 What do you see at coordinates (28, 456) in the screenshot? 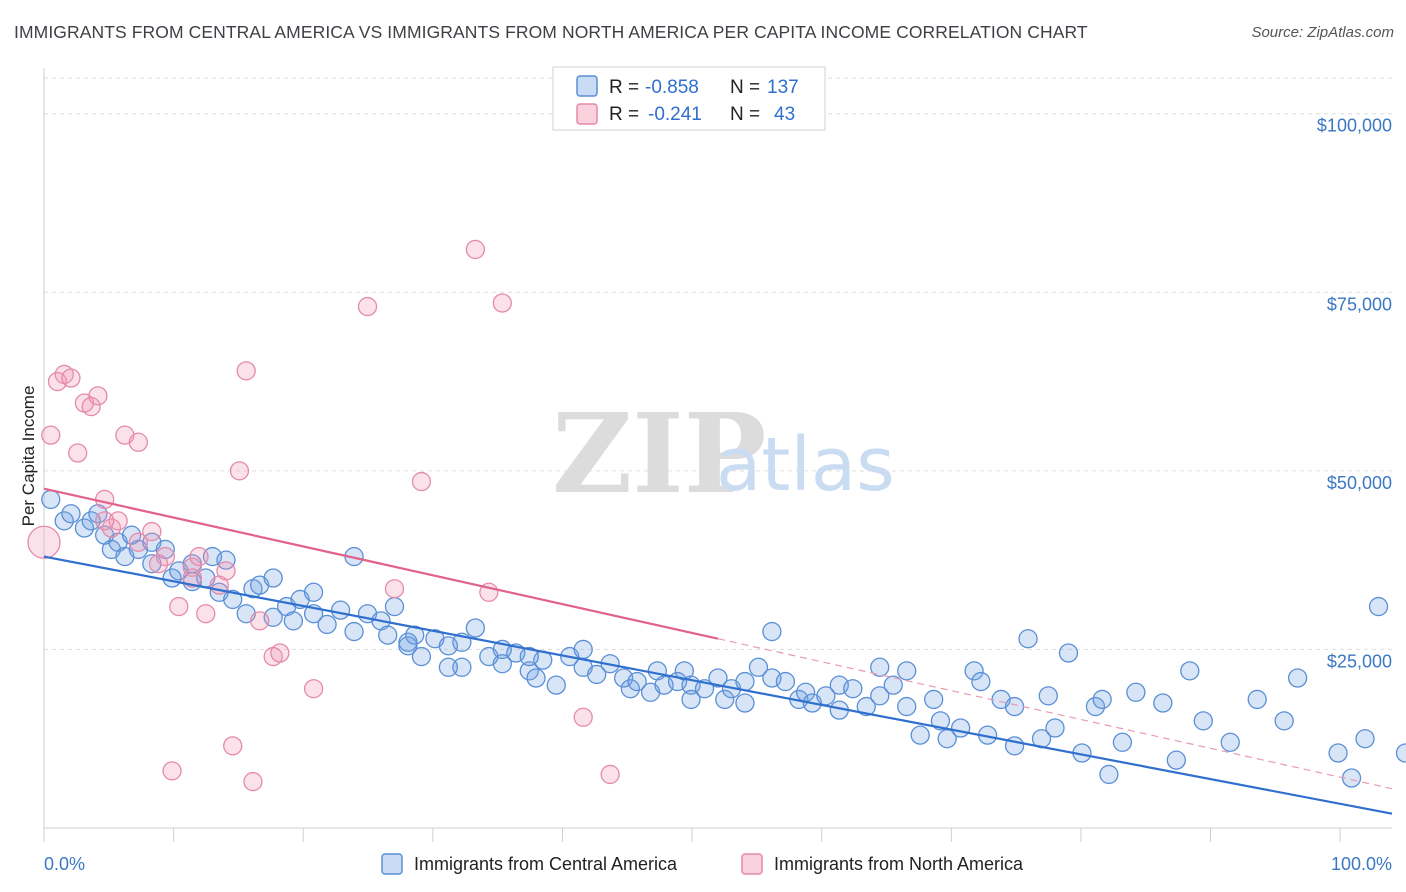
I see `y-axis-label: Per Capita Income` at bounding box center [28, 456].